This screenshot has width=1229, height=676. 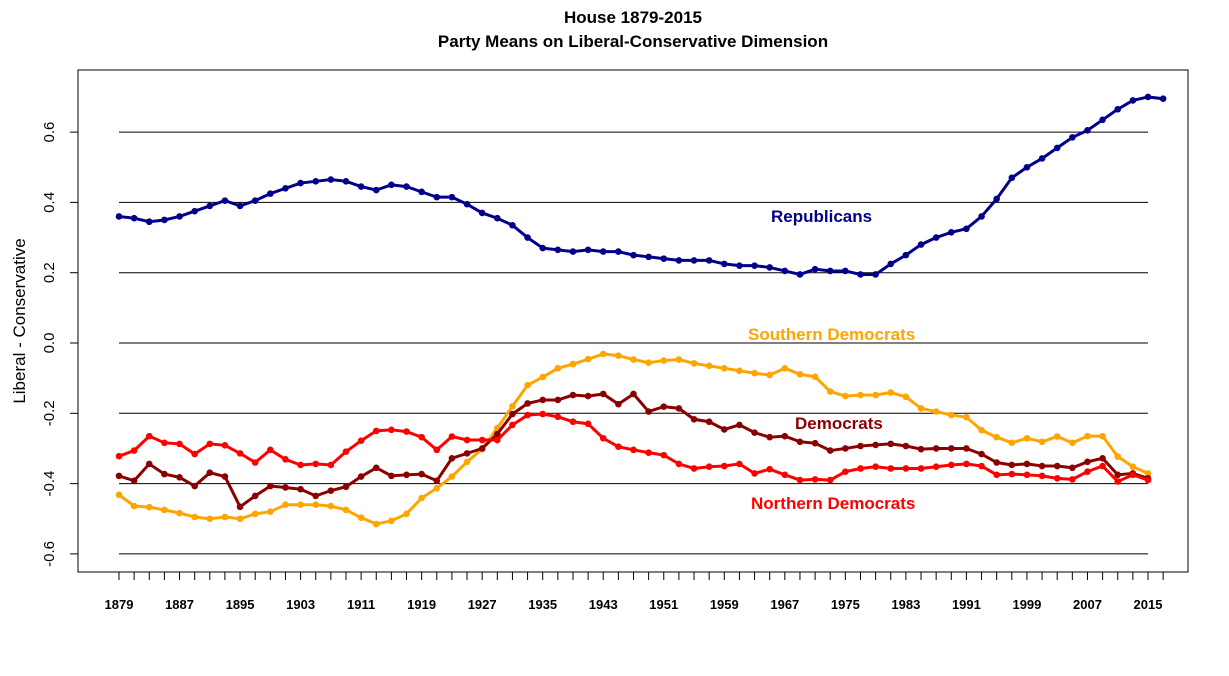 I want to click on series-label: Northern Democrats, so click(x=833, y=503).